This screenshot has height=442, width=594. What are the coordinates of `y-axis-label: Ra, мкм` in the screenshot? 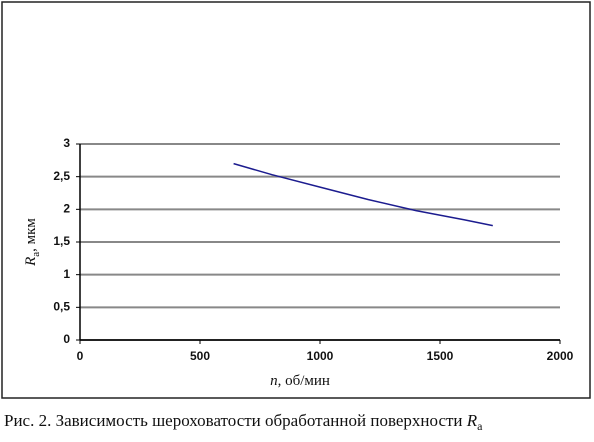 It's located at (32, 242).